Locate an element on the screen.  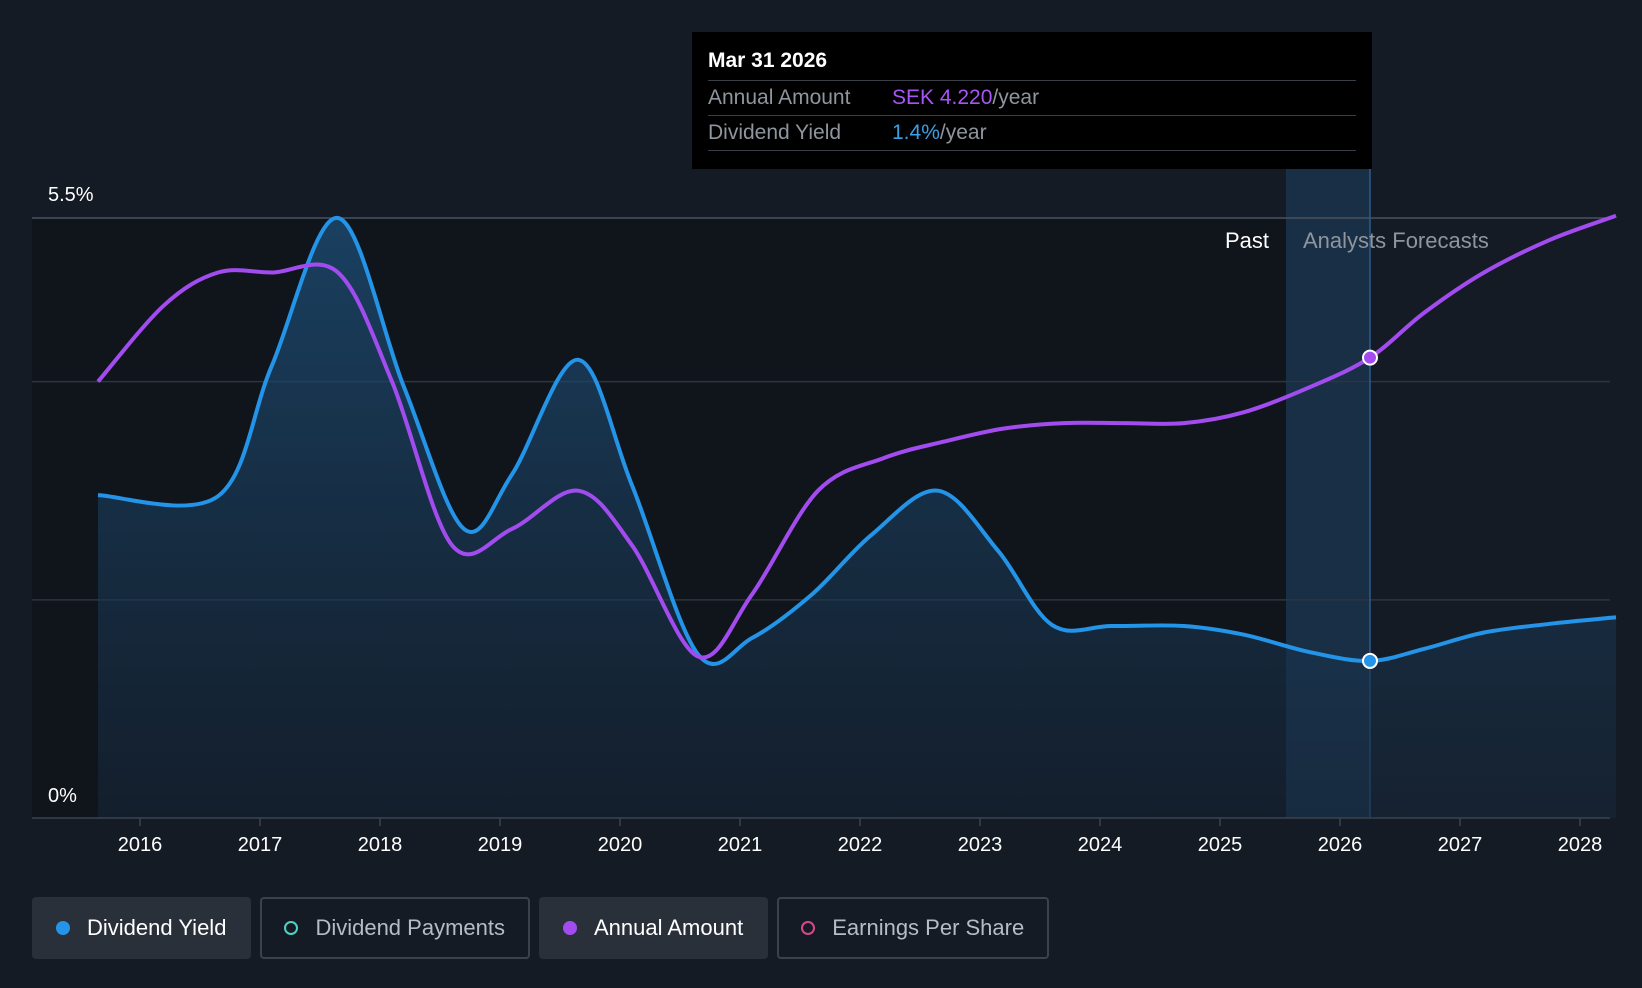
analysts-forecasts-label: Analysts Forecasts is located at coordinates (1396, 240).